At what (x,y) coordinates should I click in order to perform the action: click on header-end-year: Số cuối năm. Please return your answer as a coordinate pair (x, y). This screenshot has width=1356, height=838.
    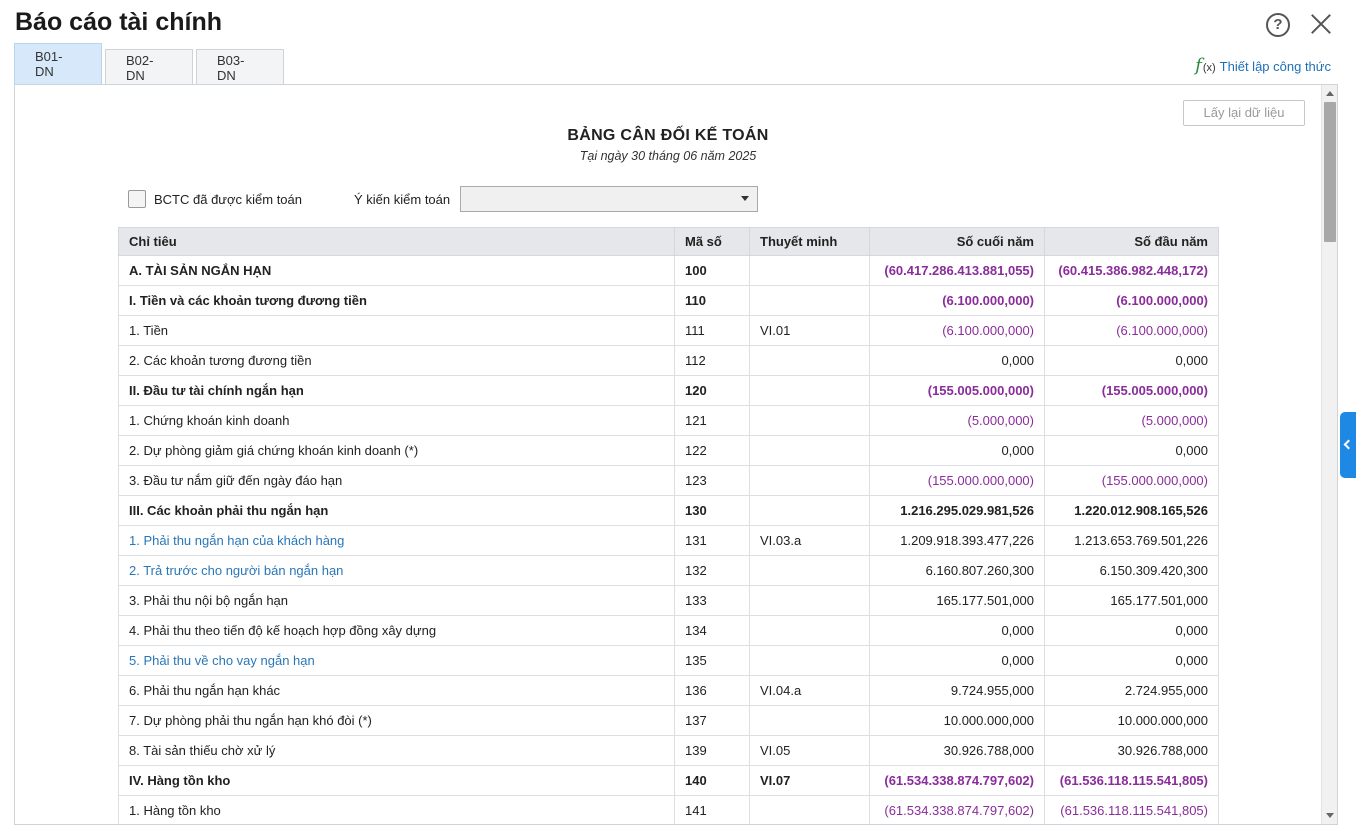
    Looking at the image, I should click on (957, 241).